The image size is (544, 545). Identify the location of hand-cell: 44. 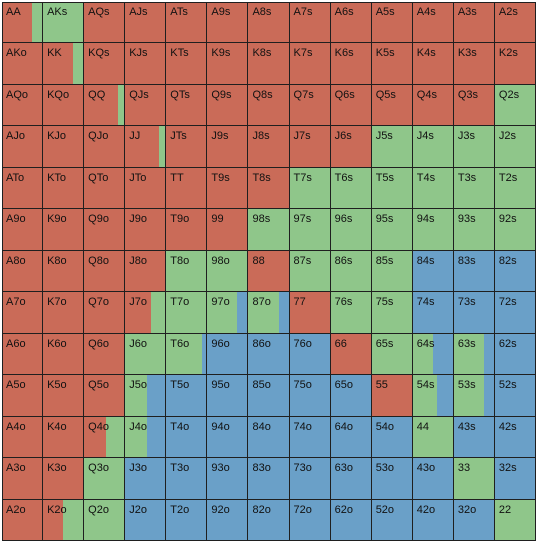
(433, 437).